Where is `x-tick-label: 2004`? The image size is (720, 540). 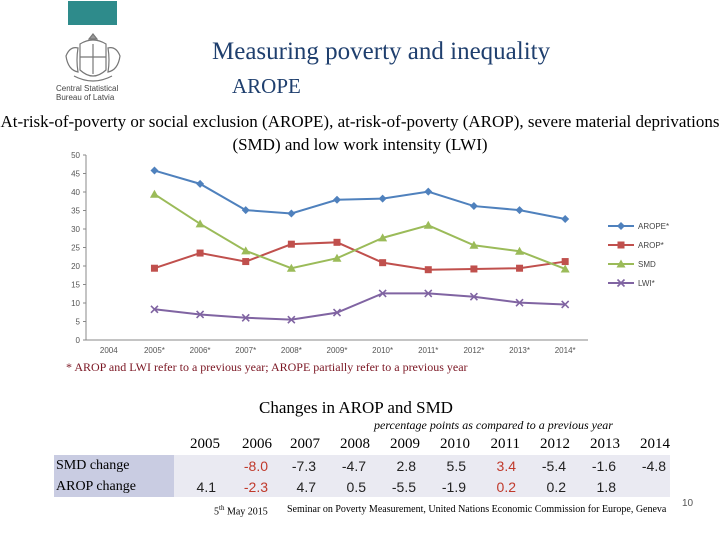
x-tick-label: 2004 is located at coordinates (109, 350).